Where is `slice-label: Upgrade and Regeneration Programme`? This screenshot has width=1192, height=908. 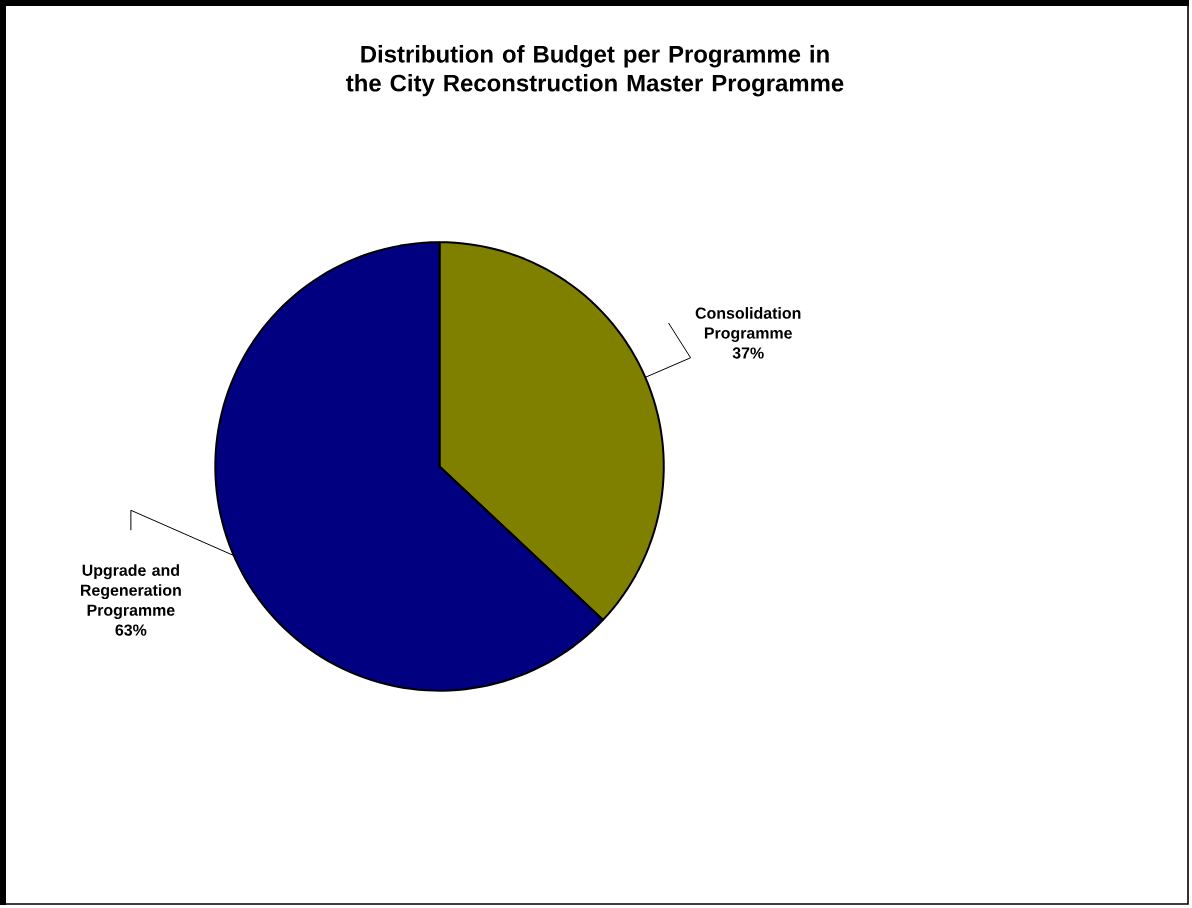
slice-label: Upgrade and Regeneration Programme is located at coordinates (130, 592).